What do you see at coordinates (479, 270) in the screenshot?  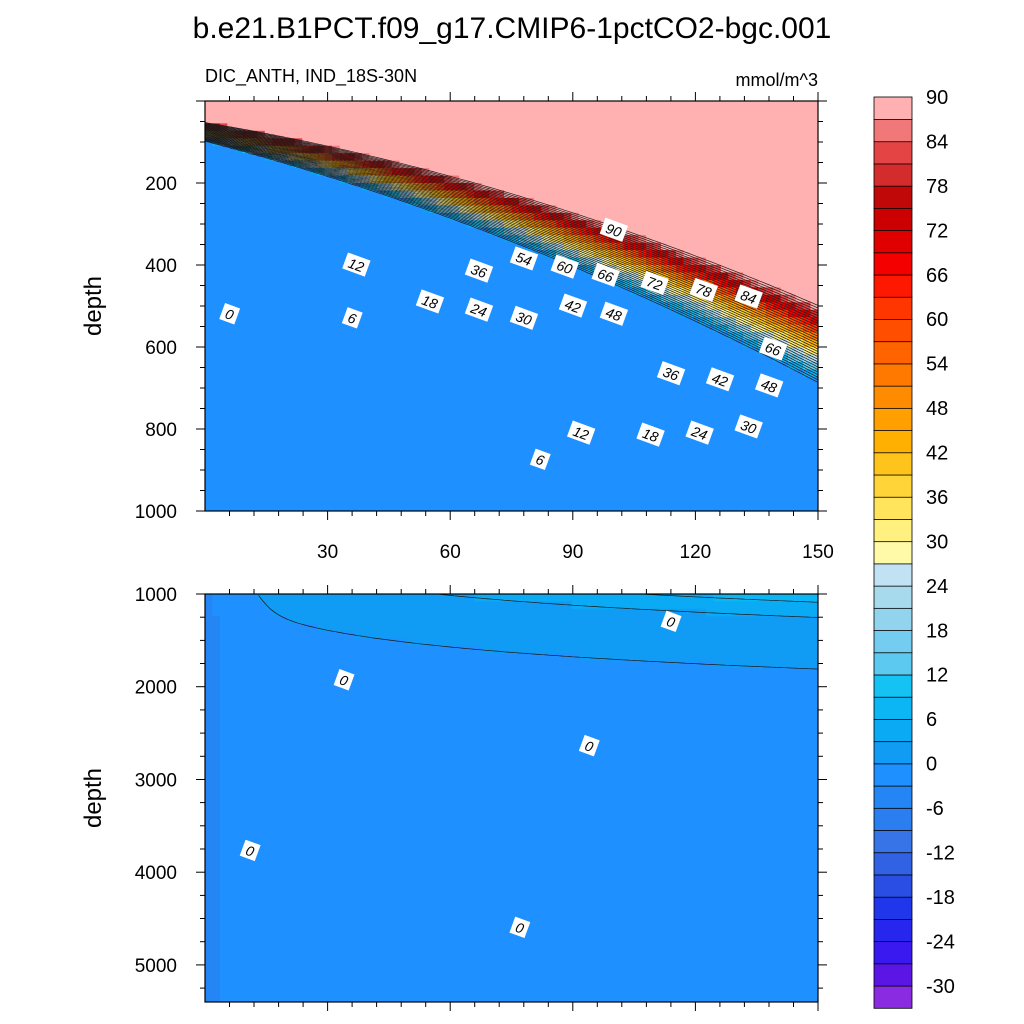 I see `contour-label: 36` at bounding box center [479, 270].